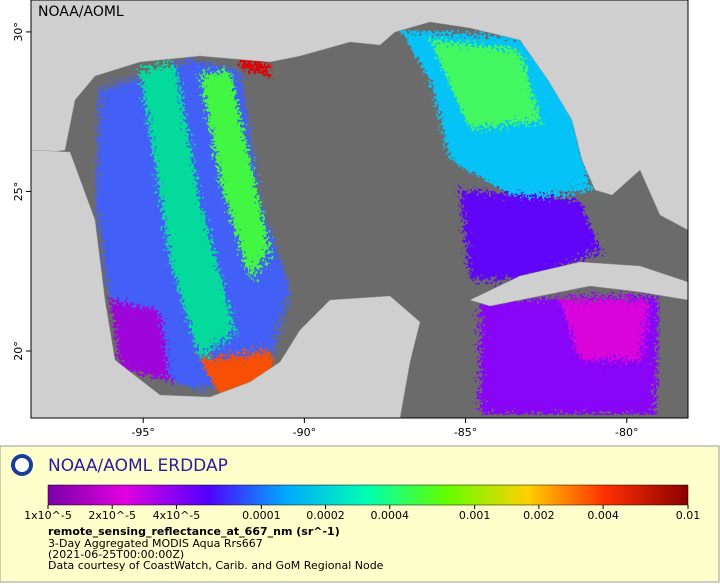  What do you see at coordinates (368, 495) in the screenshot?
I see `colorbar` at bounding box center [368, 495].